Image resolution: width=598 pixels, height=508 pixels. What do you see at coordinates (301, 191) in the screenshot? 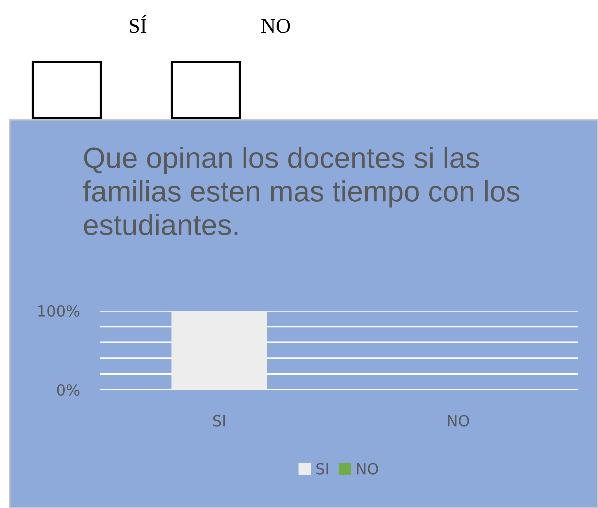
I see `chart-title: Que opinan los docentes si las familias esten mas tiempo con los estudiantes.` at bounding box center [301, 191].